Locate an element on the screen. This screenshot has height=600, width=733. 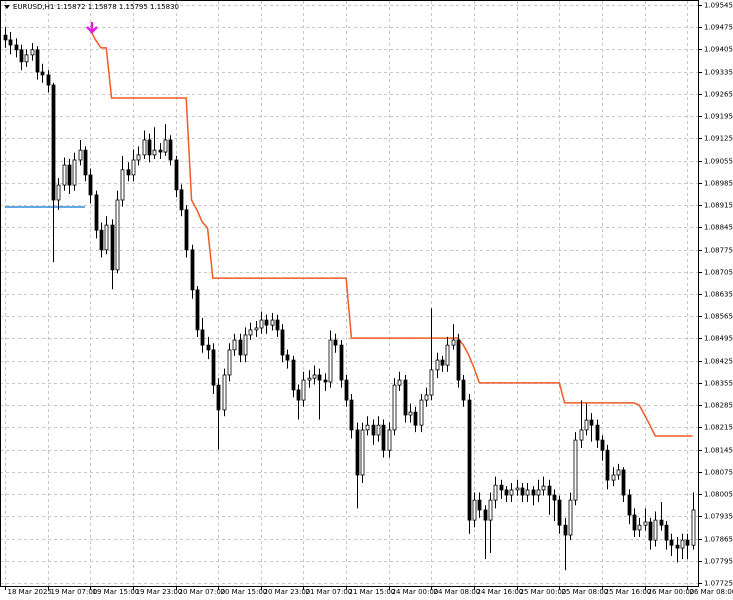
y-tick-label: 1.08915 is located at coordinates (718, 206).